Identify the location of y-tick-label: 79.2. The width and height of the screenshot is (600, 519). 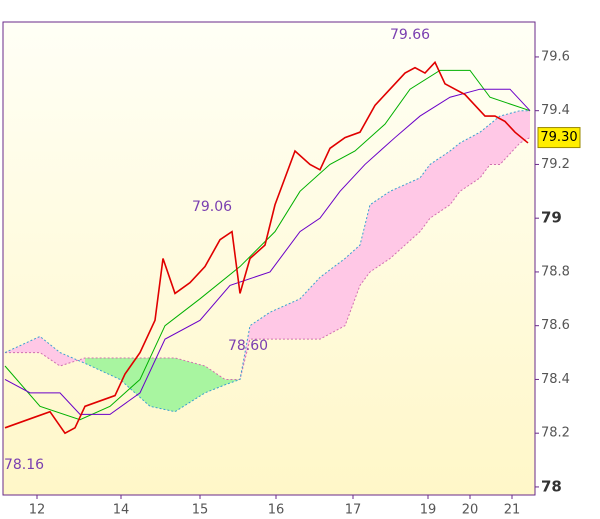
(555, 164).